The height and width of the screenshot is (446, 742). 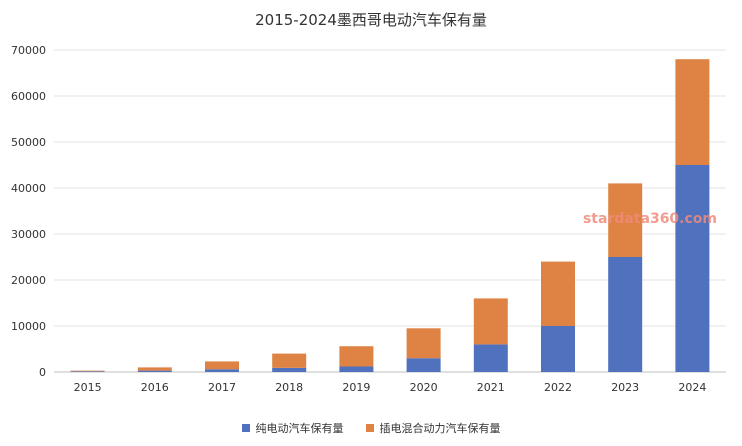 What do you see at coordinates (491, 387) in the screenshot?
I see `x-tick-label: 2021` at bounding box center [491, 387].